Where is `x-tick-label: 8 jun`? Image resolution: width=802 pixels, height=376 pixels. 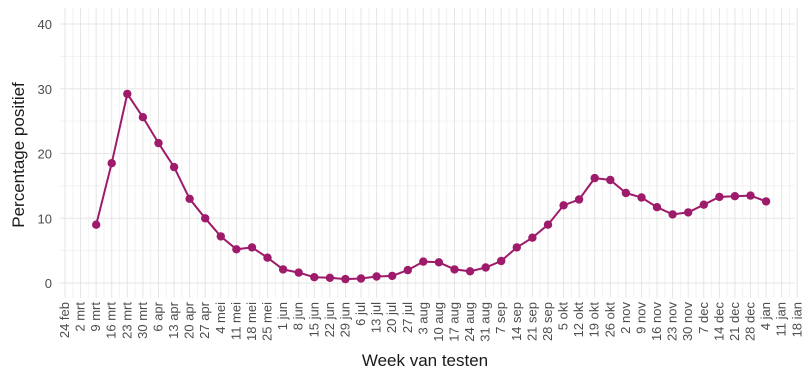 x-tick-label: 8 jun is located at coordinates (298, 316).